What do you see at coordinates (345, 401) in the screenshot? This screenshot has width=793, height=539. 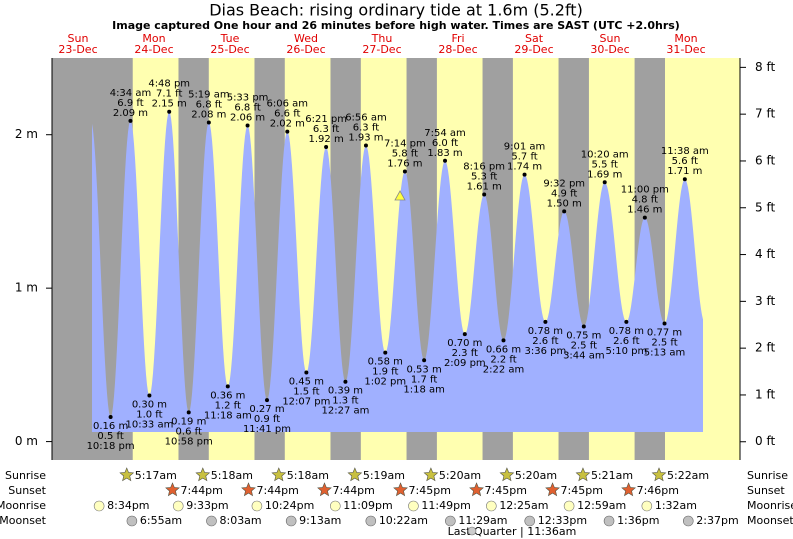 I see `tide-label: 1.3 ft` at bounding box center [345, 401].